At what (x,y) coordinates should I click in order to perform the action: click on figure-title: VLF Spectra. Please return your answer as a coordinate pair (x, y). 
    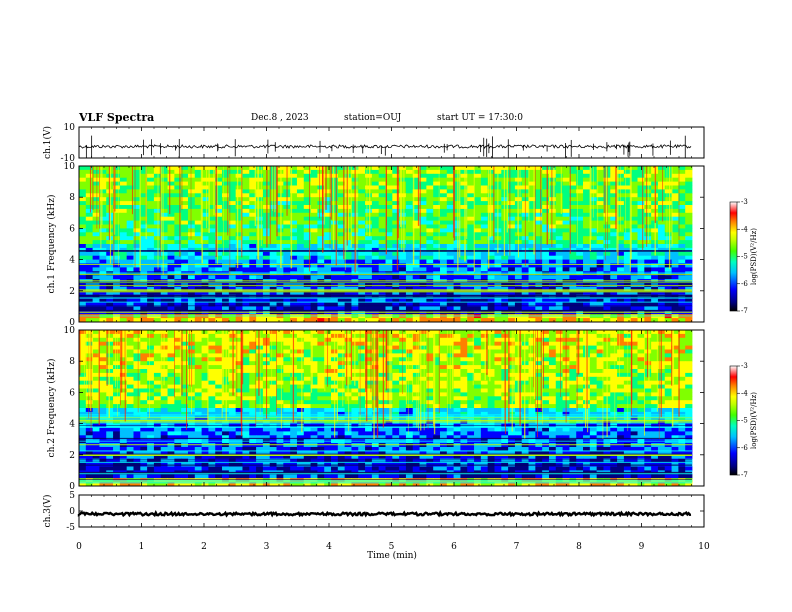
    Looking at the image, I should click on (117, 117).